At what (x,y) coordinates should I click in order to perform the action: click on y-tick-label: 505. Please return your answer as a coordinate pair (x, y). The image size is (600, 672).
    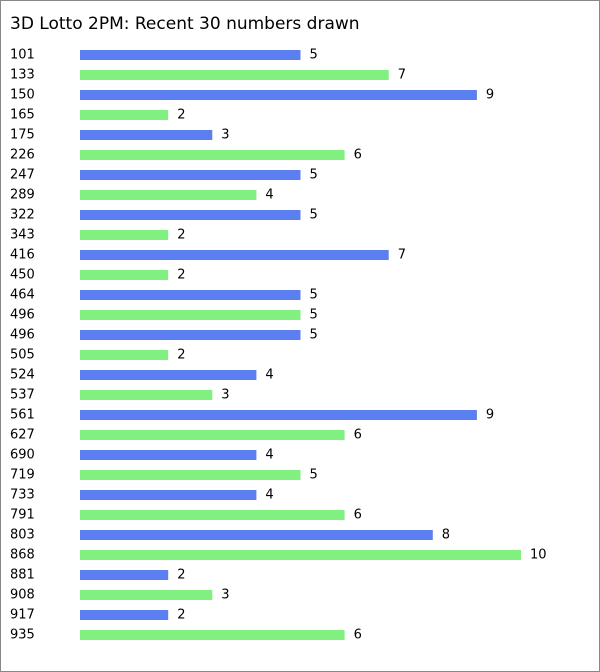
    Looking at the image, I should click on (22, 355).